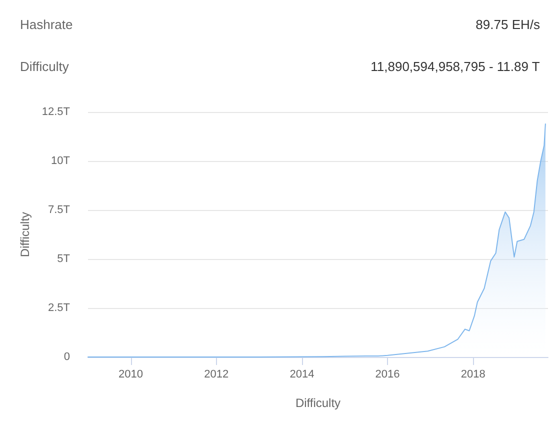 The image size is (560, 422). What do you see at coordinates (318, 403) in the screenshot?
I see `x-axis-title: Difficulty` at bounding box center [318, 403].